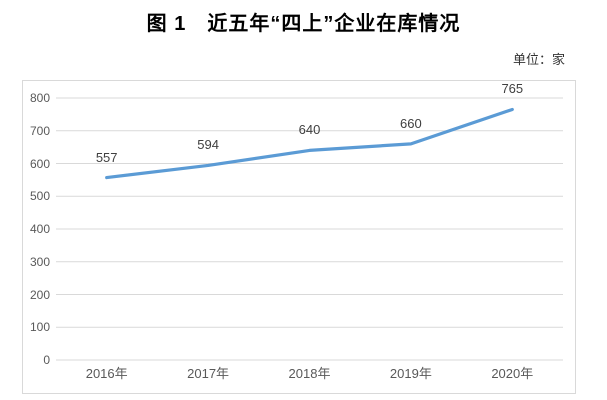 This screenshot has height=400, width=607. What do you see at coordinates (303, 24) in the screenshot?
I see `chart-title: 图 1 近五年“四上”企业在库情况` at bounding box center [303, 24].